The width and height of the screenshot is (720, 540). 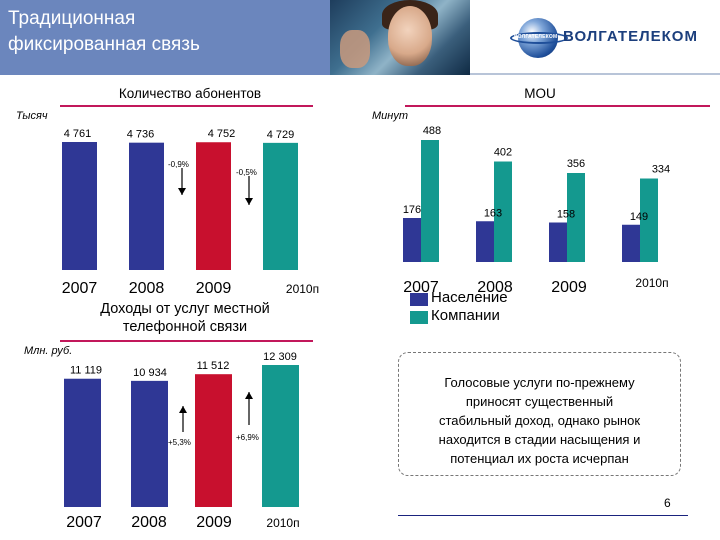 What do you see at coordinates (536, 37) in the screenshot?
I see `logo-small-text: ВОЛГАТЕЛЕКОМ` at bounding box center [536, 37].